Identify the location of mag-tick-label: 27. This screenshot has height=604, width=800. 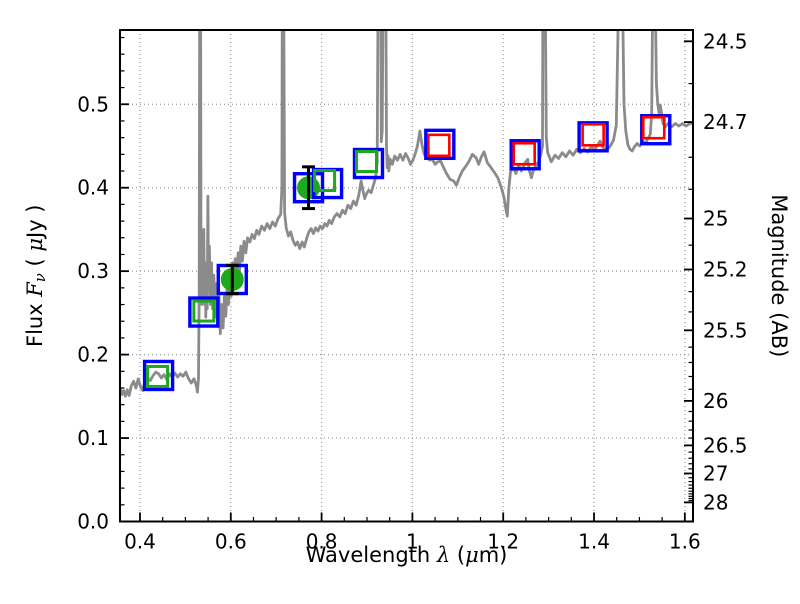
(715, 473).